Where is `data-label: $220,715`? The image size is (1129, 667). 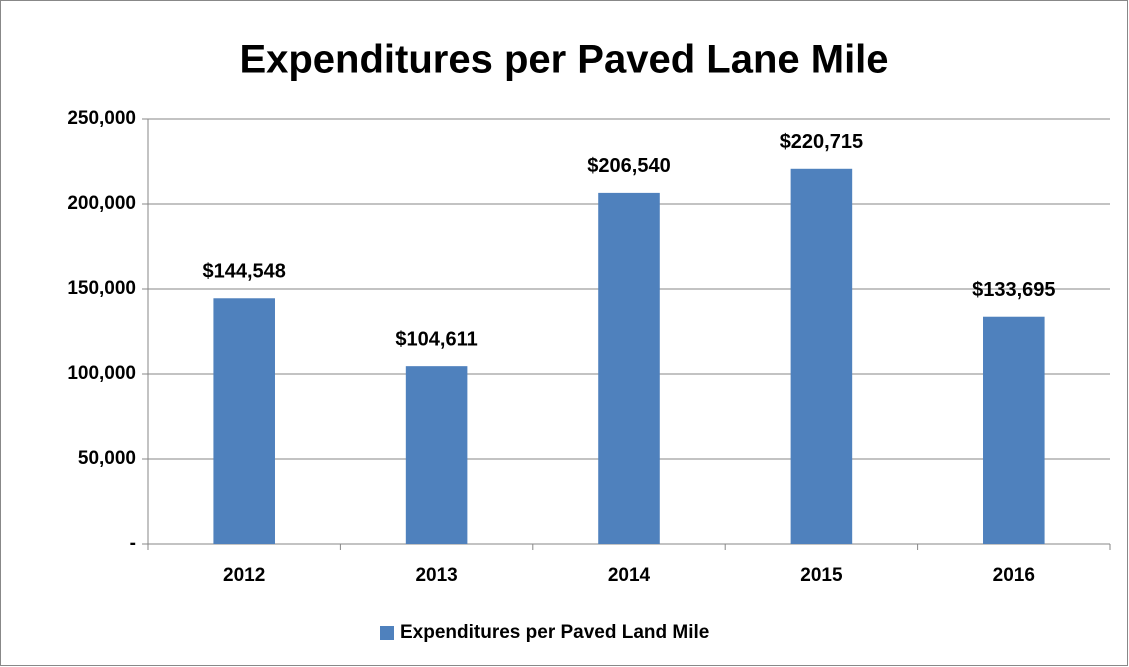 data-label: $220,715 is located at coordinates (821, 142).